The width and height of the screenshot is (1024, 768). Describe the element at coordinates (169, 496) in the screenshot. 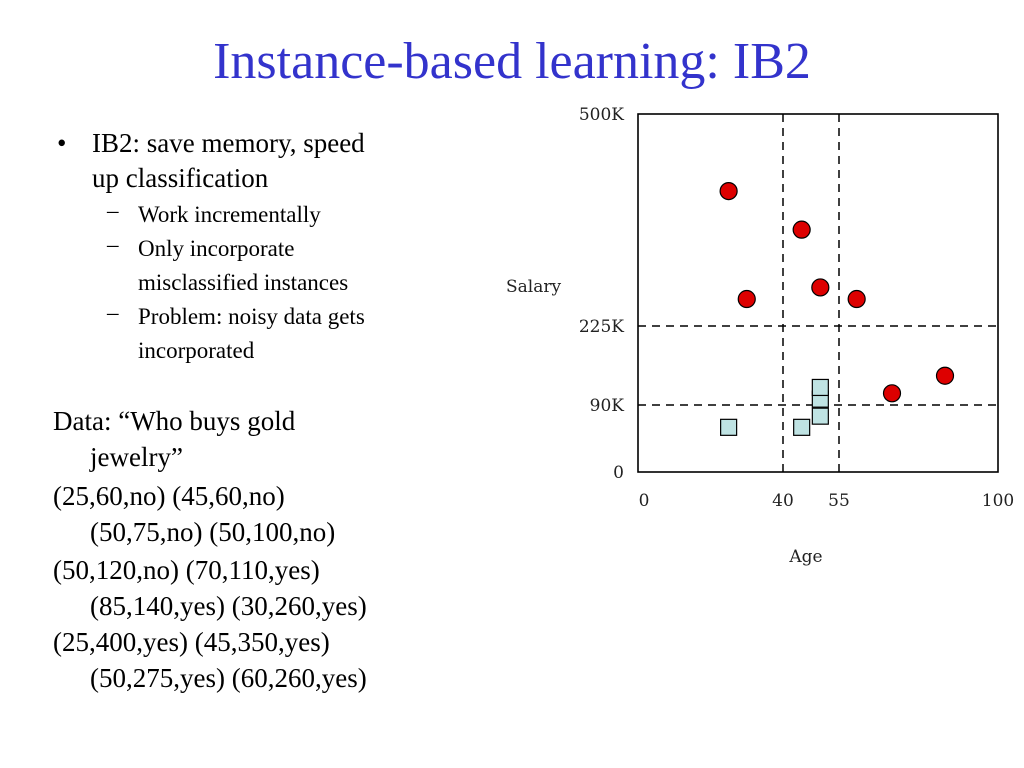

I see `data-line-3: (25,60,no) (45,60,no)` at that location.